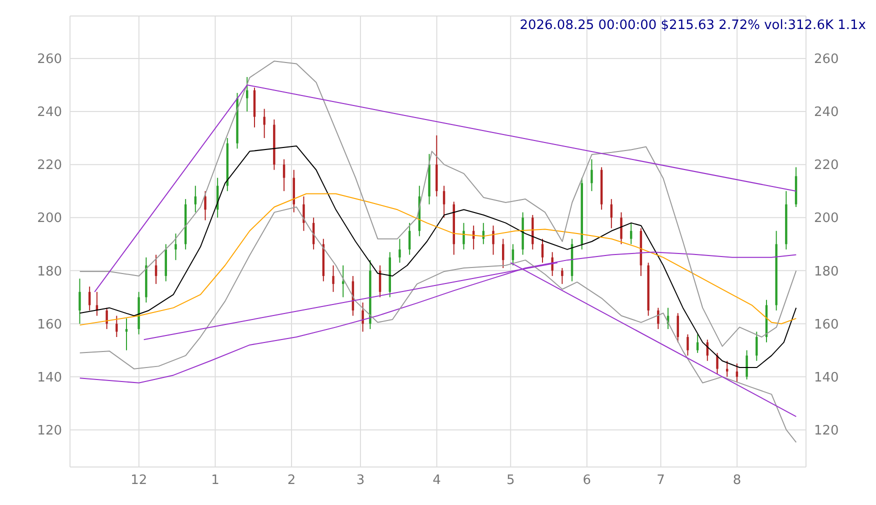 This screenshot has height=505, width=876. Describe the element at coordinates (826, 272) in the screenshot. I see `y2-tick-label: 180` at that location.